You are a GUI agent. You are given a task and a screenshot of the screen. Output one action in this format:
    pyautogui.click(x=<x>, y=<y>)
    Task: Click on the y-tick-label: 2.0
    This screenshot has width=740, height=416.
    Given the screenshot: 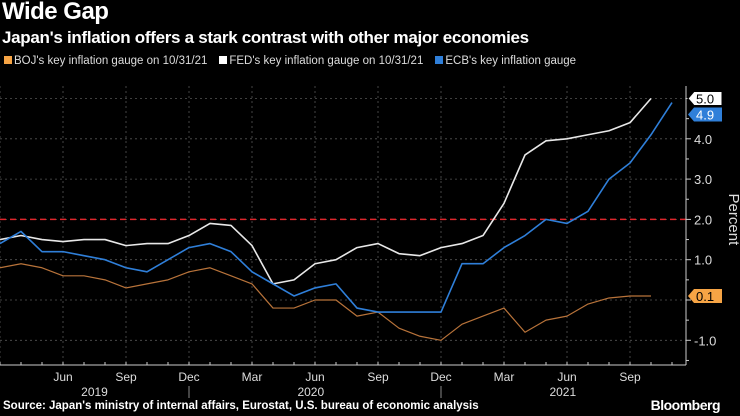 What is the action you would take?
    pyautogui.click(x=703, y=219)
    